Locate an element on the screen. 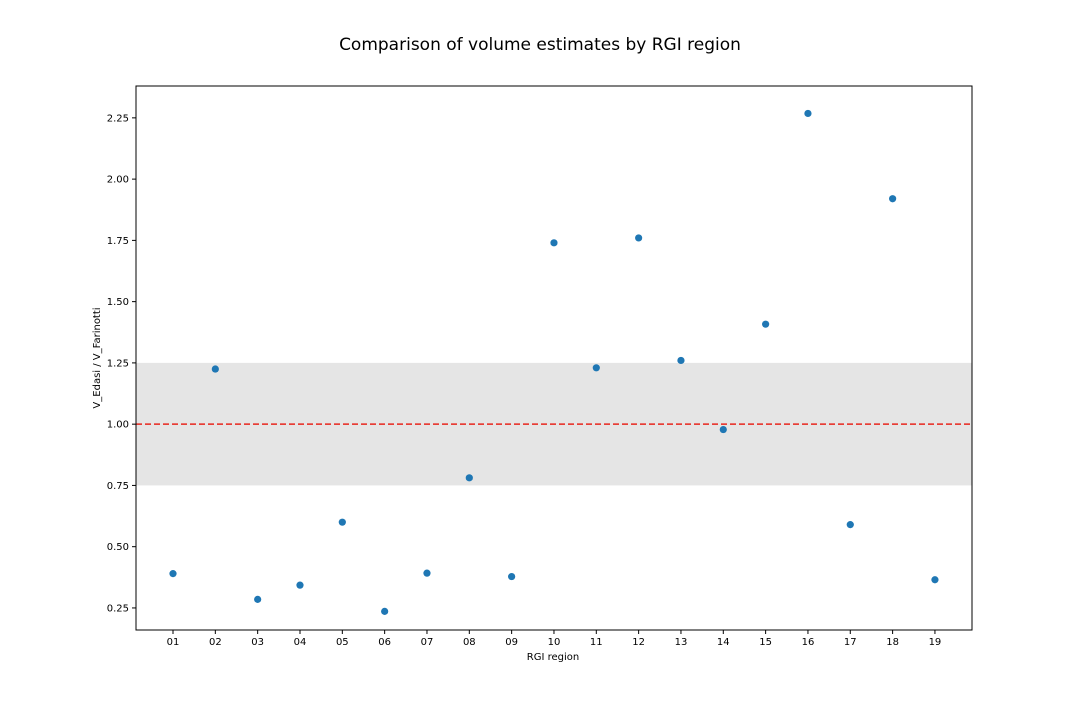 The width and height of the screenshot is (1080, 720). x-tick-label: 09 is located at coordinates (511, 642).